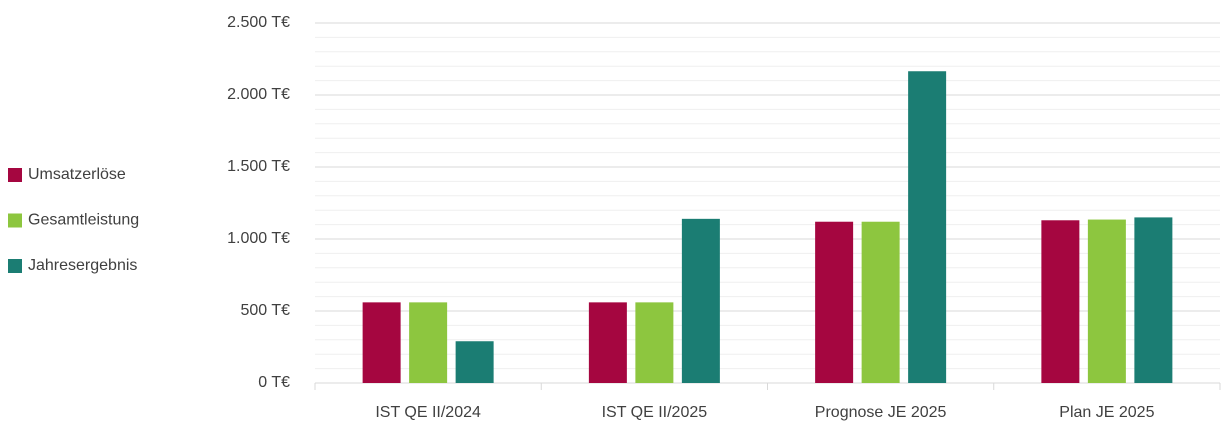  What do you see at coordinates (258, 166) in the screenshot?
I see `y-tick-label: 1.500 T€` at bounding box center [258, 166].